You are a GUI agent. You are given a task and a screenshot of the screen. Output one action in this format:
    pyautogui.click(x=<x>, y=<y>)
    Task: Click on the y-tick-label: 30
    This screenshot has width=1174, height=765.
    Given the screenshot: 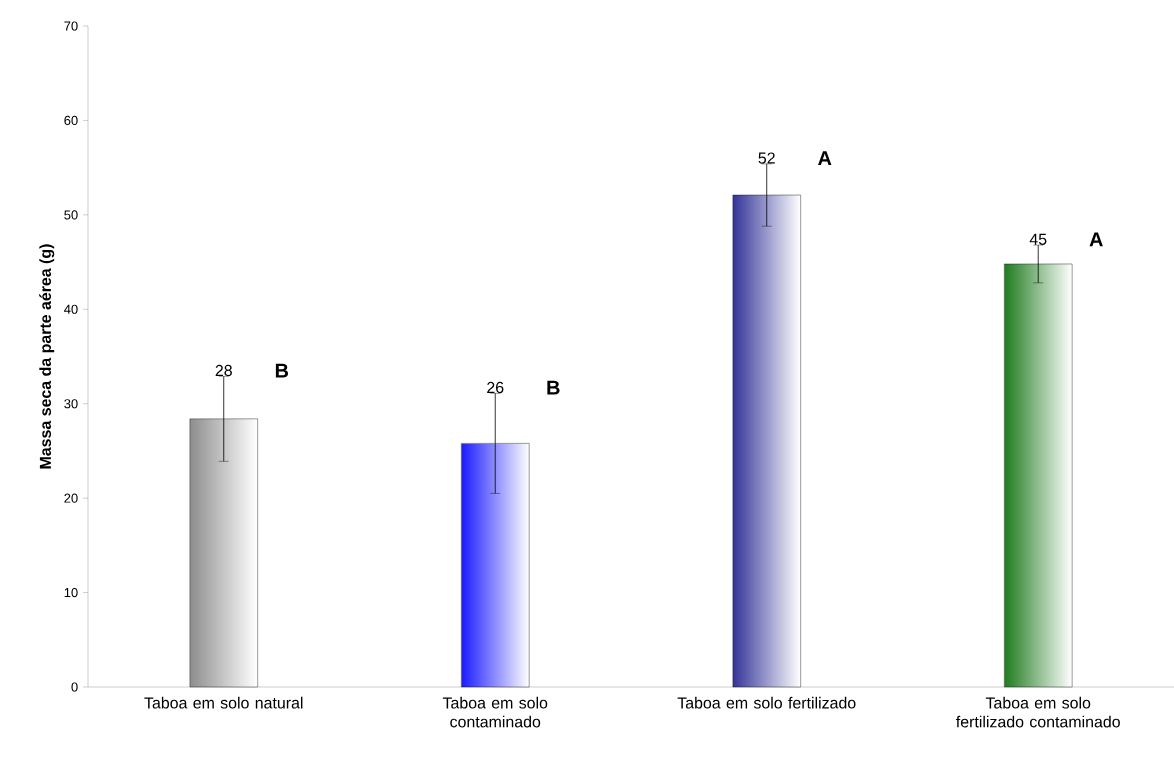 What is the action you would take?
    pyautogui.click(x=71, y=404)
    